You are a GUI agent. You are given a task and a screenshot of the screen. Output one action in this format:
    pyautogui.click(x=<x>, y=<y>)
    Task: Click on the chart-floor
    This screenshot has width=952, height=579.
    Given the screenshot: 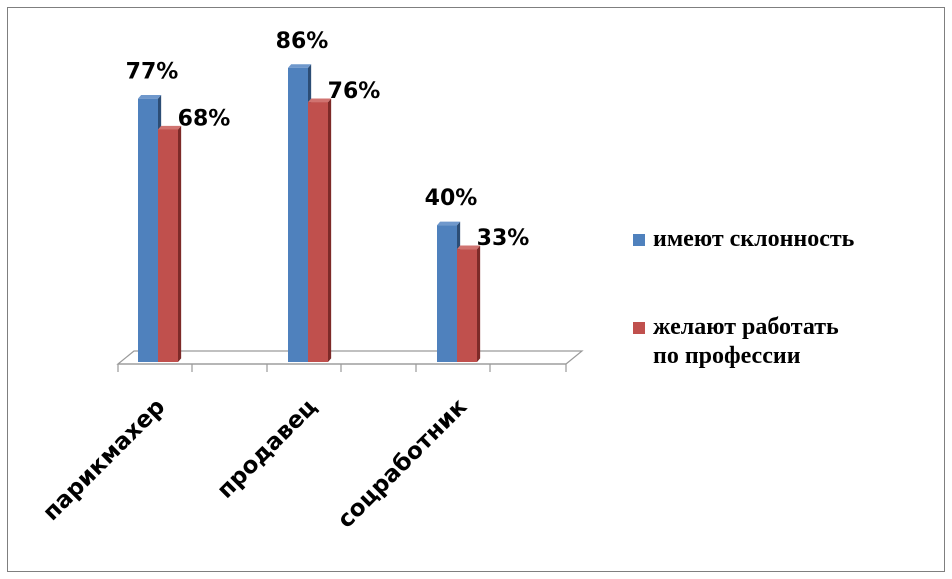 What is the action you would take?
    pyautogui.click(x=350, y=357)
    